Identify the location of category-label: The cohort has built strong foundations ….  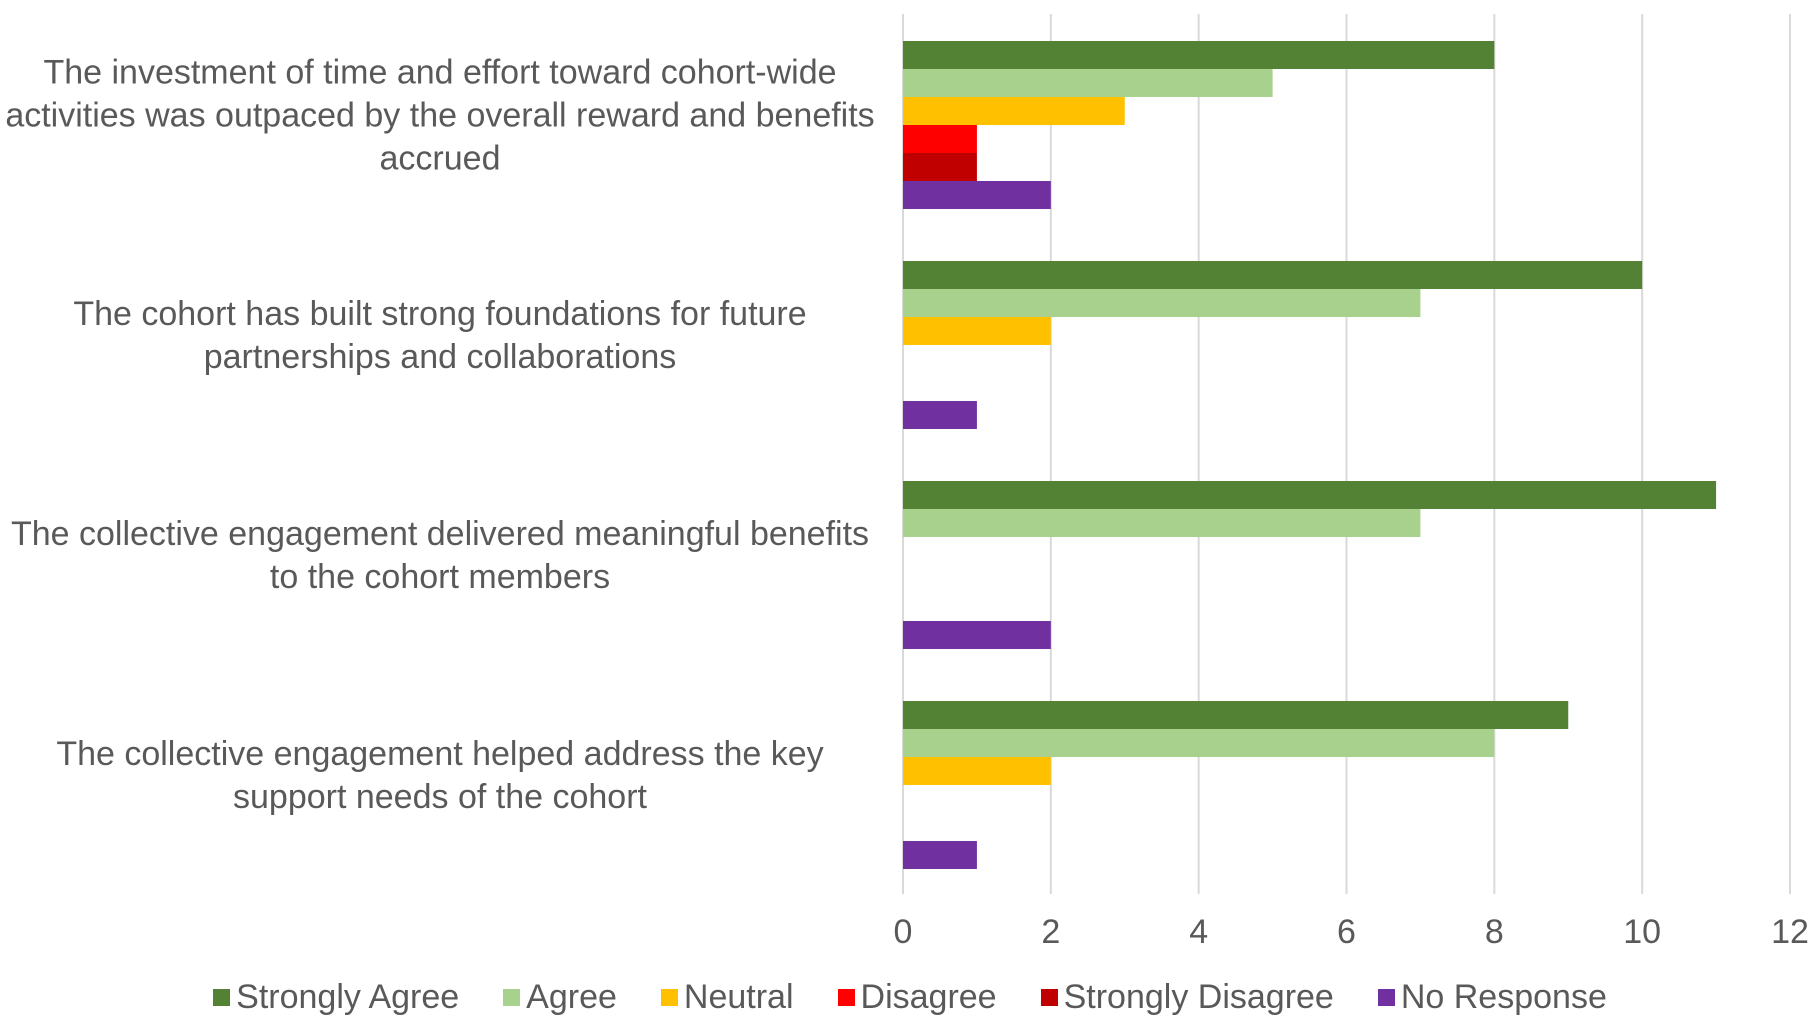
(440, 335).